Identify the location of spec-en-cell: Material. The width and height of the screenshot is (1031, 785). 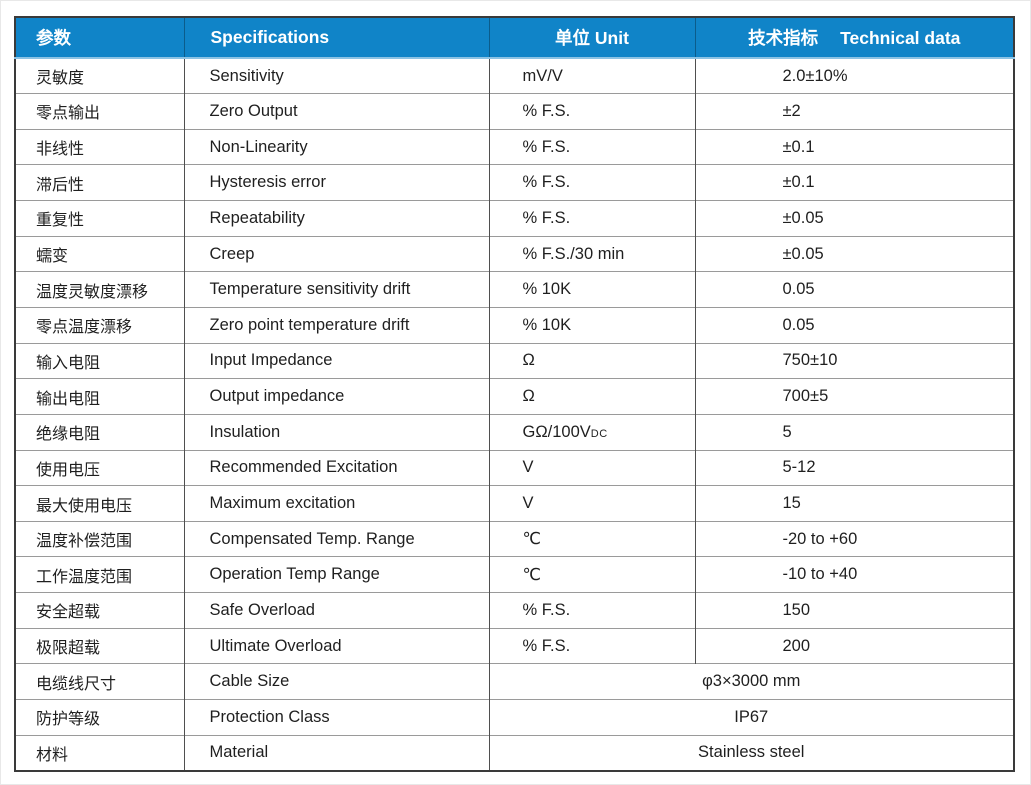
(336, 752).